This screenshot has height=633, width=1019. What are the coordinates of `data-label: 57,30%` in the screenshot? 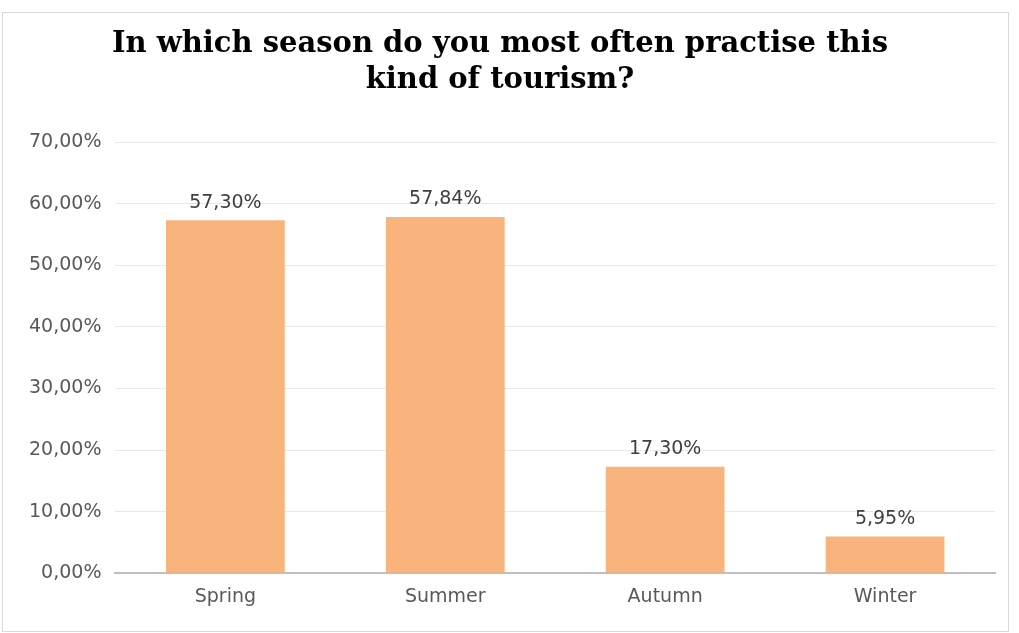 It's located at (225, 200).